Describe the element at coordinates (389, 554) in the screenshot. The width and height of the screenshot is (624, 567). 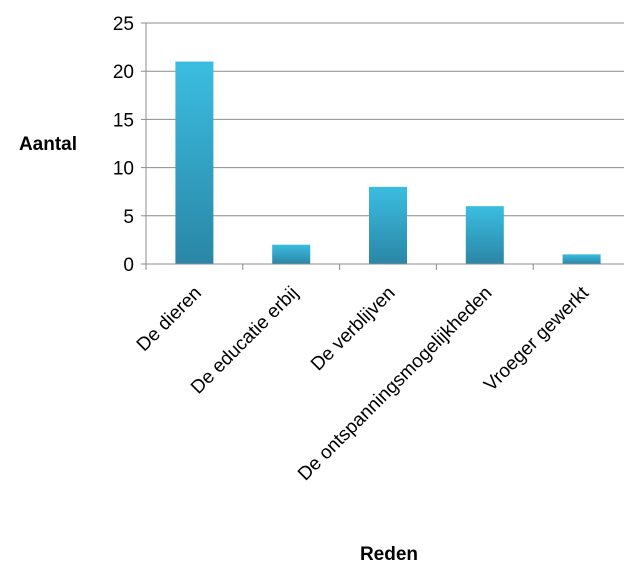
I see `x-axis-title: Reden` at that location.